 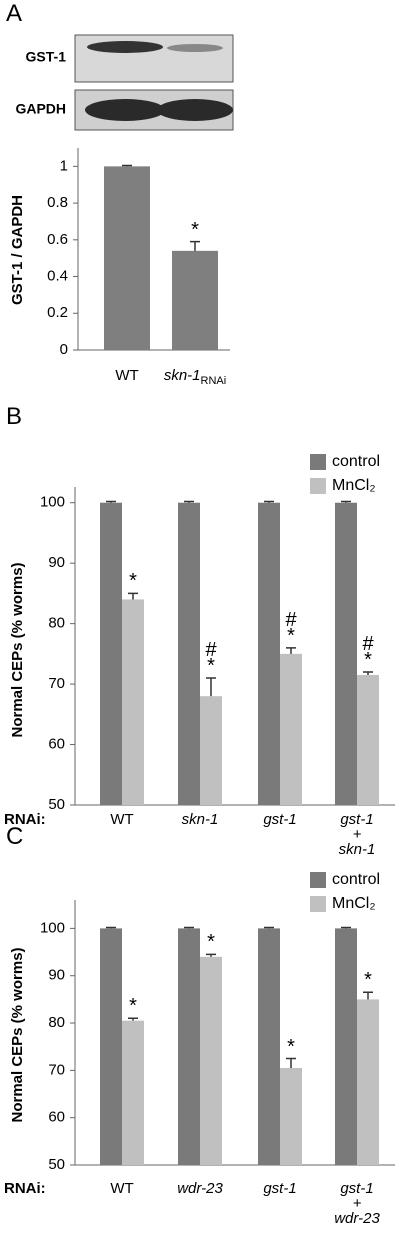 I want to click on x-tick-label: gst-1 + wdr-23, so click(x=357, y=1203).